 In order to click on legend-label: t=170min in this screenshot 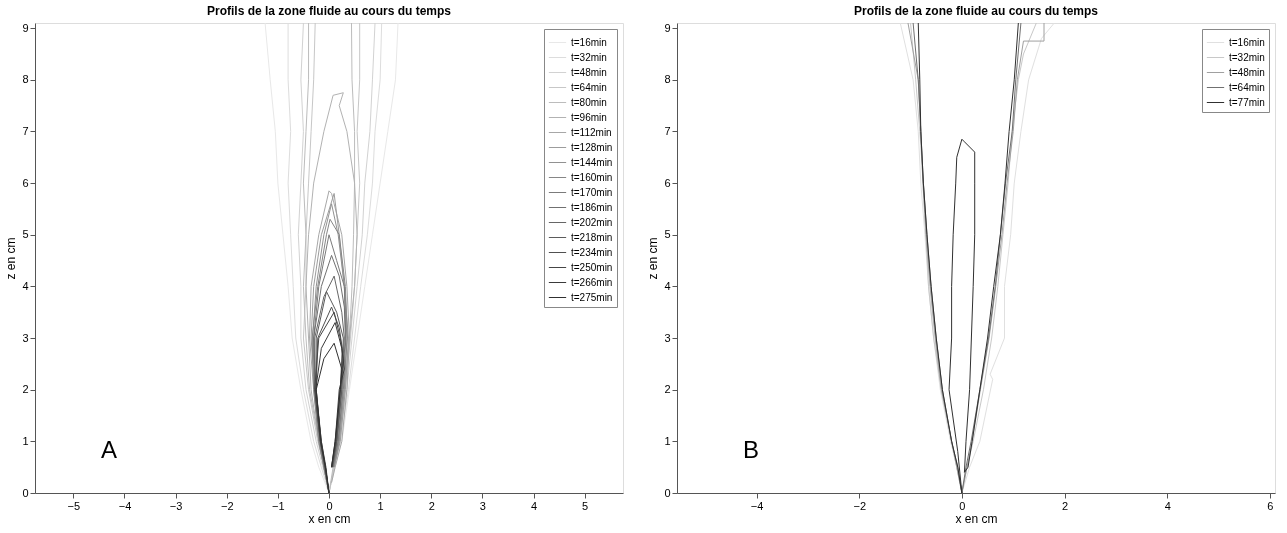, I will do `click(592, 192)`.